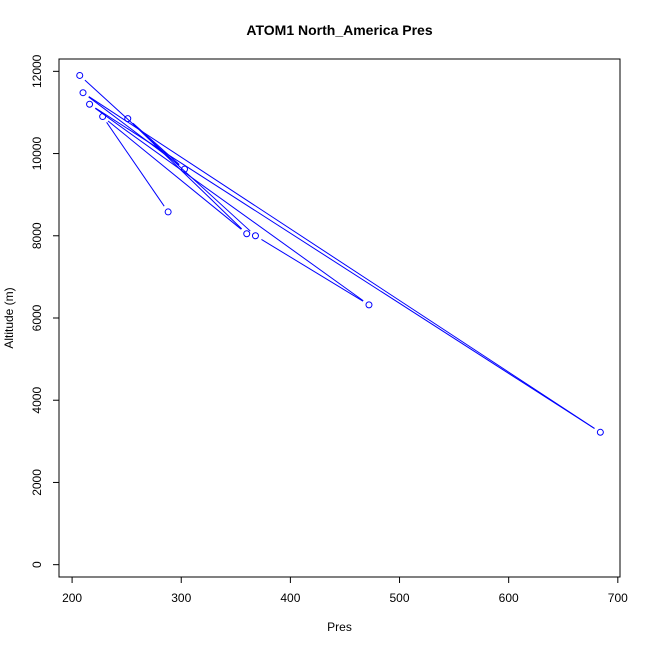 The height and width of the screenshot is (650, 650). Describe the element at coordinates (37, 400) in the screenshot. I see `y-tick-label: 4000` at that location.